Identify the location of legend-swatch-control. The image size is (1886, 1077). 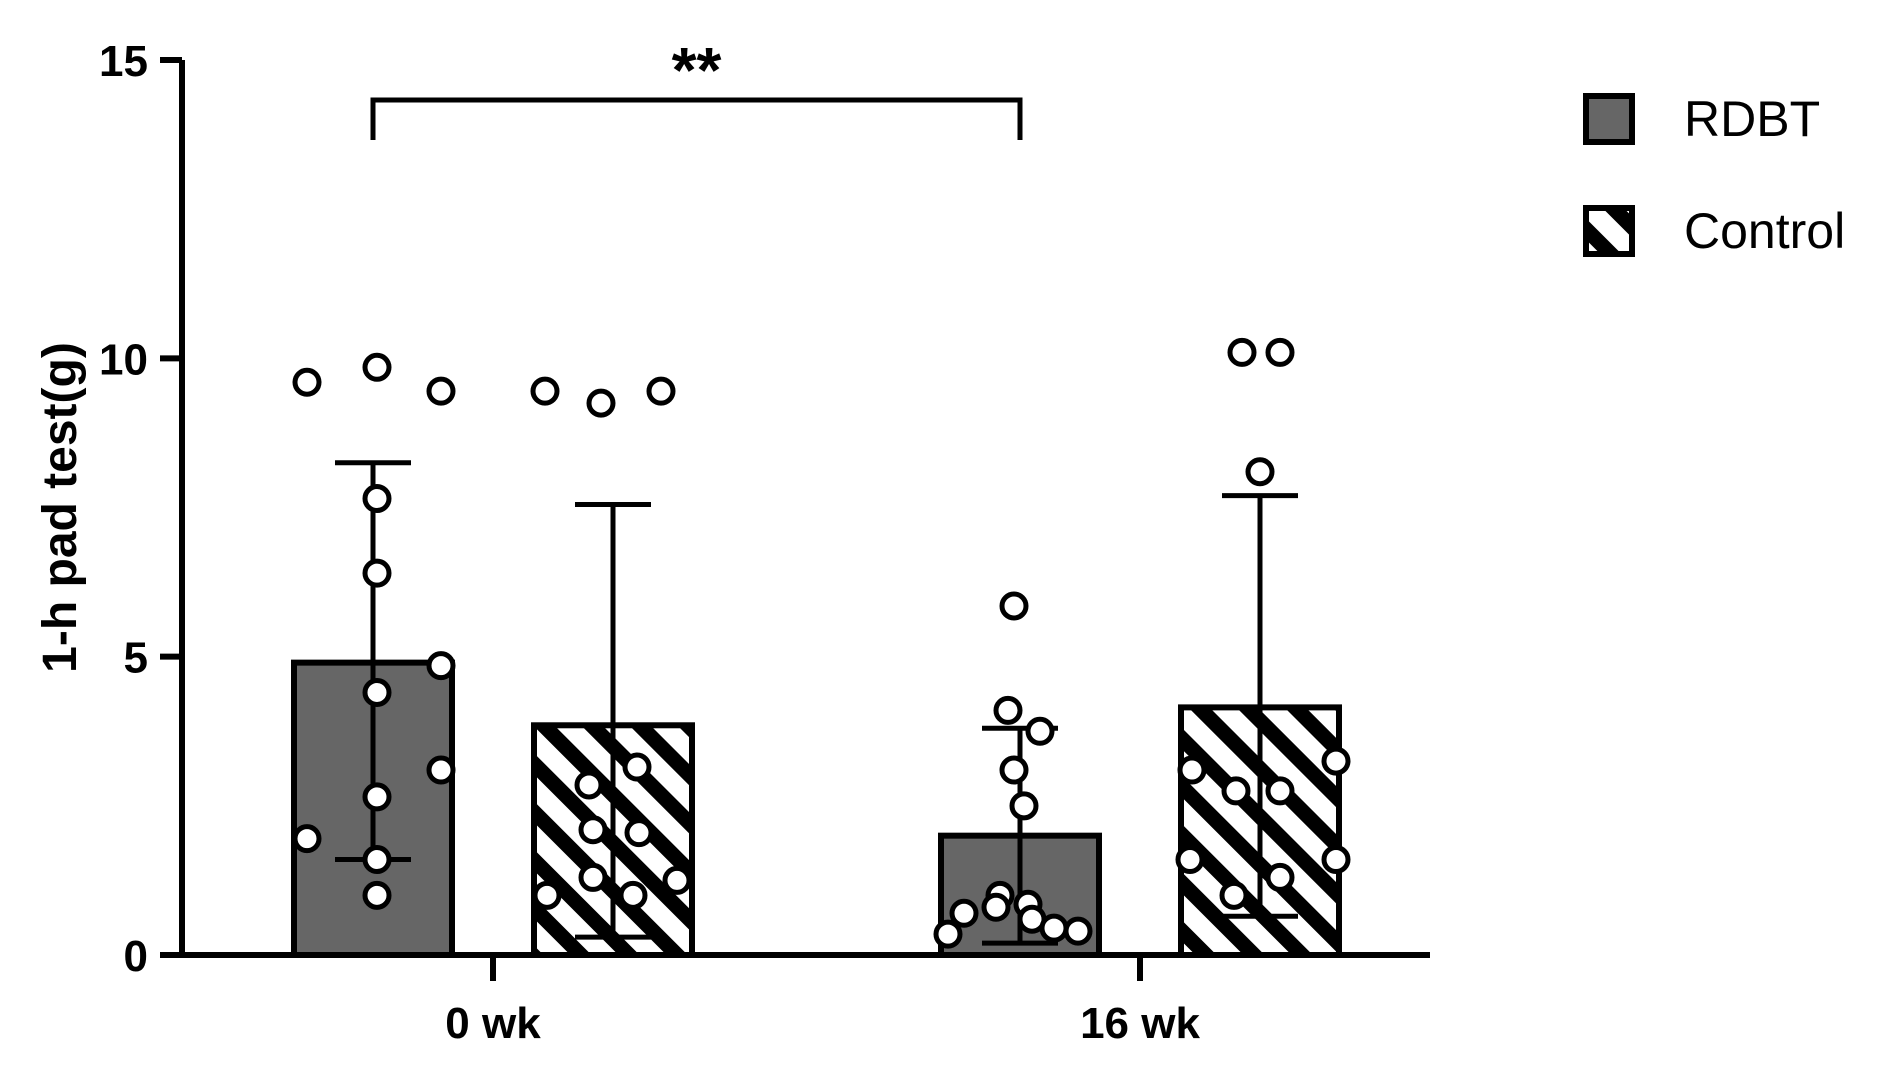
(1609, 231).